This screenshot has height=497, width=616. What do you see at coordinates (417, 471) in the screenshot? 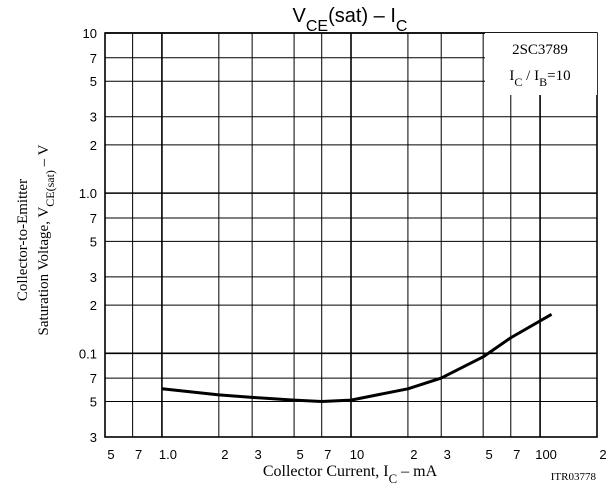
I see `text-piece: – mA` at bounding box center [417, 471].